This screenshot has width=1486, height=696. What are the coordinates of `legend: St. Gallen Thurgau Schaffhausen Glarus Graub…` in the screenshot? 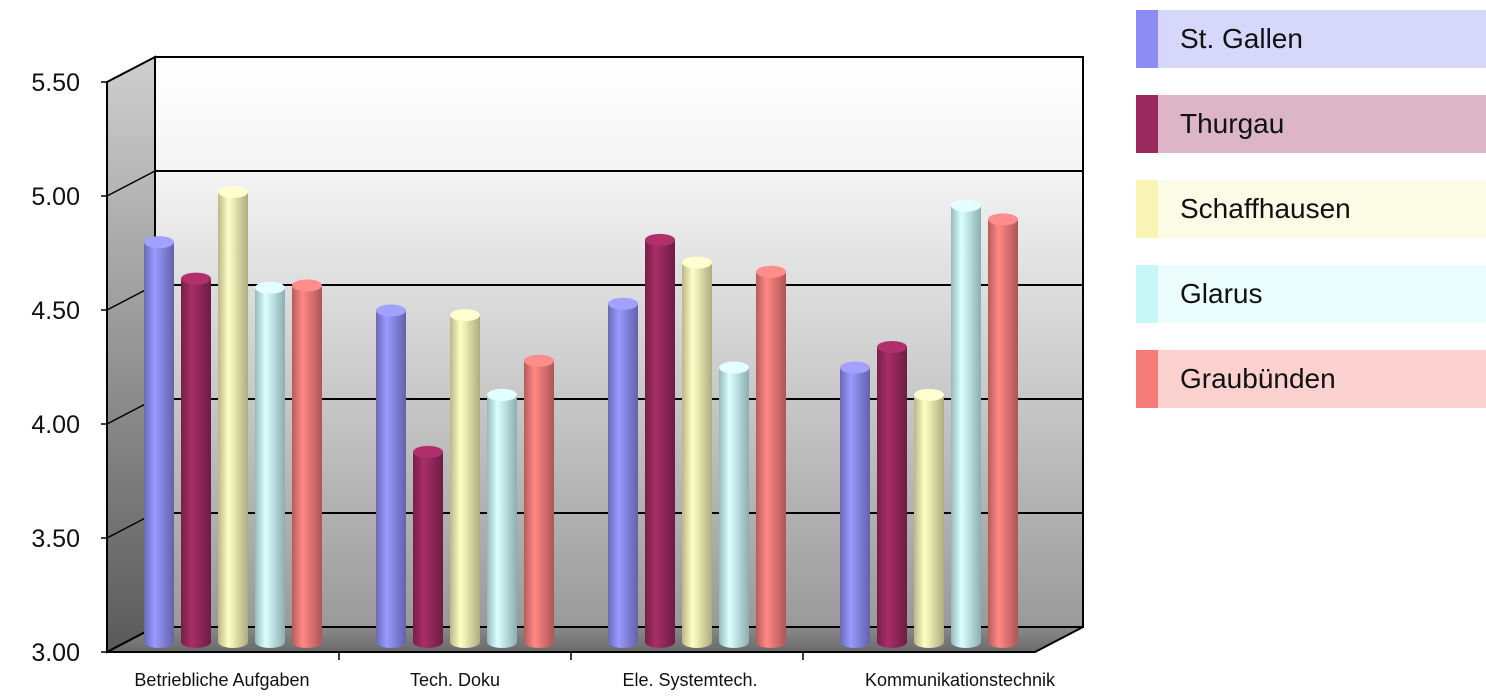 It's located at (1311, 222).